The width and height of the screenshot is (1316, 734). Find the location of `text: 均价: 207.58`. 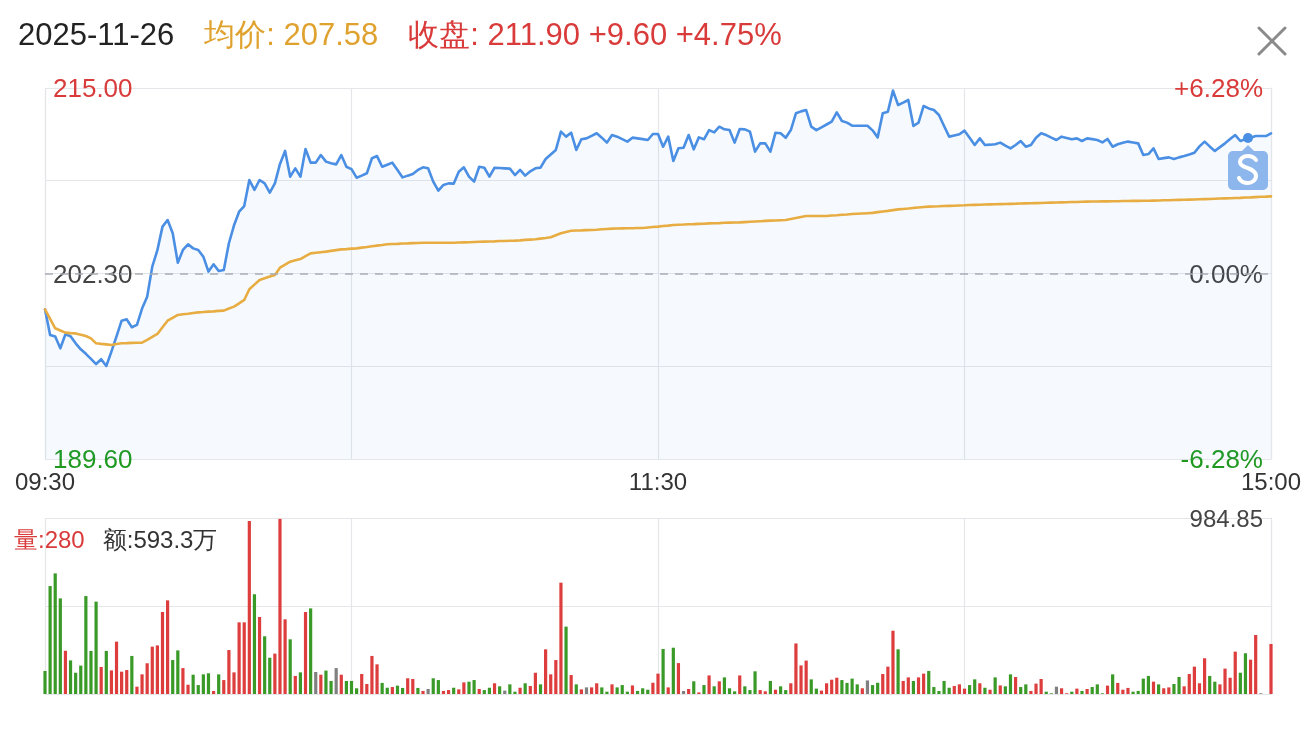

text: 均价: 207.58 is located at coordinates (291, 35).